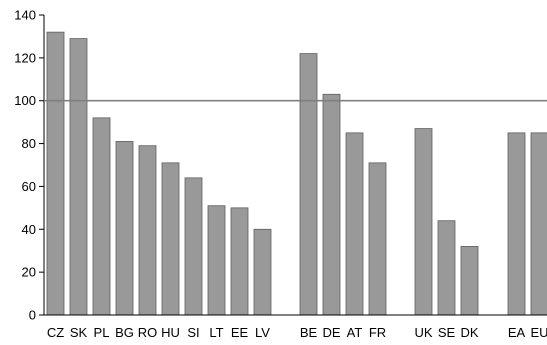 The image size is (547, 345). Describe the element at coordinates (469, 281) in the screenshot. I see `bar-dk` at that location.